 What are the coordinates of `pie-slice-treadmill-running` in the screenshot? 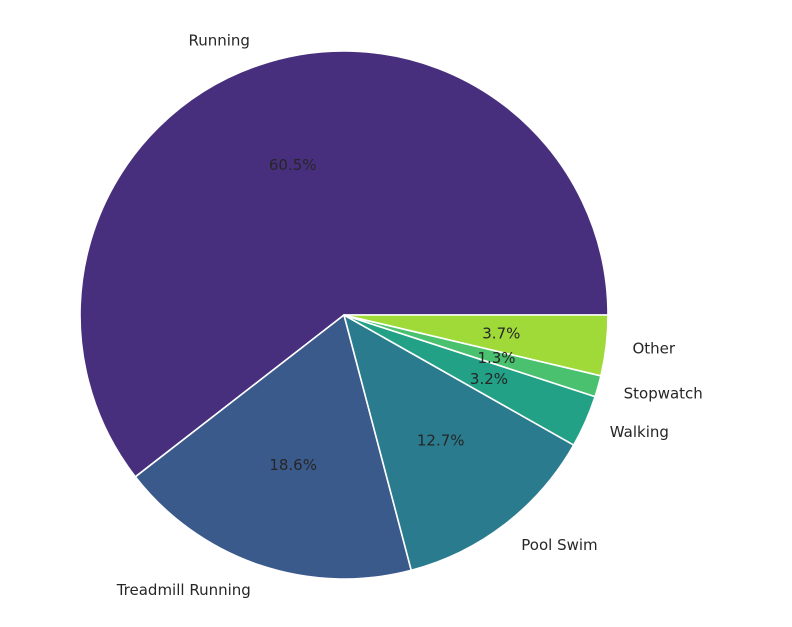 It's located at (273, 447).